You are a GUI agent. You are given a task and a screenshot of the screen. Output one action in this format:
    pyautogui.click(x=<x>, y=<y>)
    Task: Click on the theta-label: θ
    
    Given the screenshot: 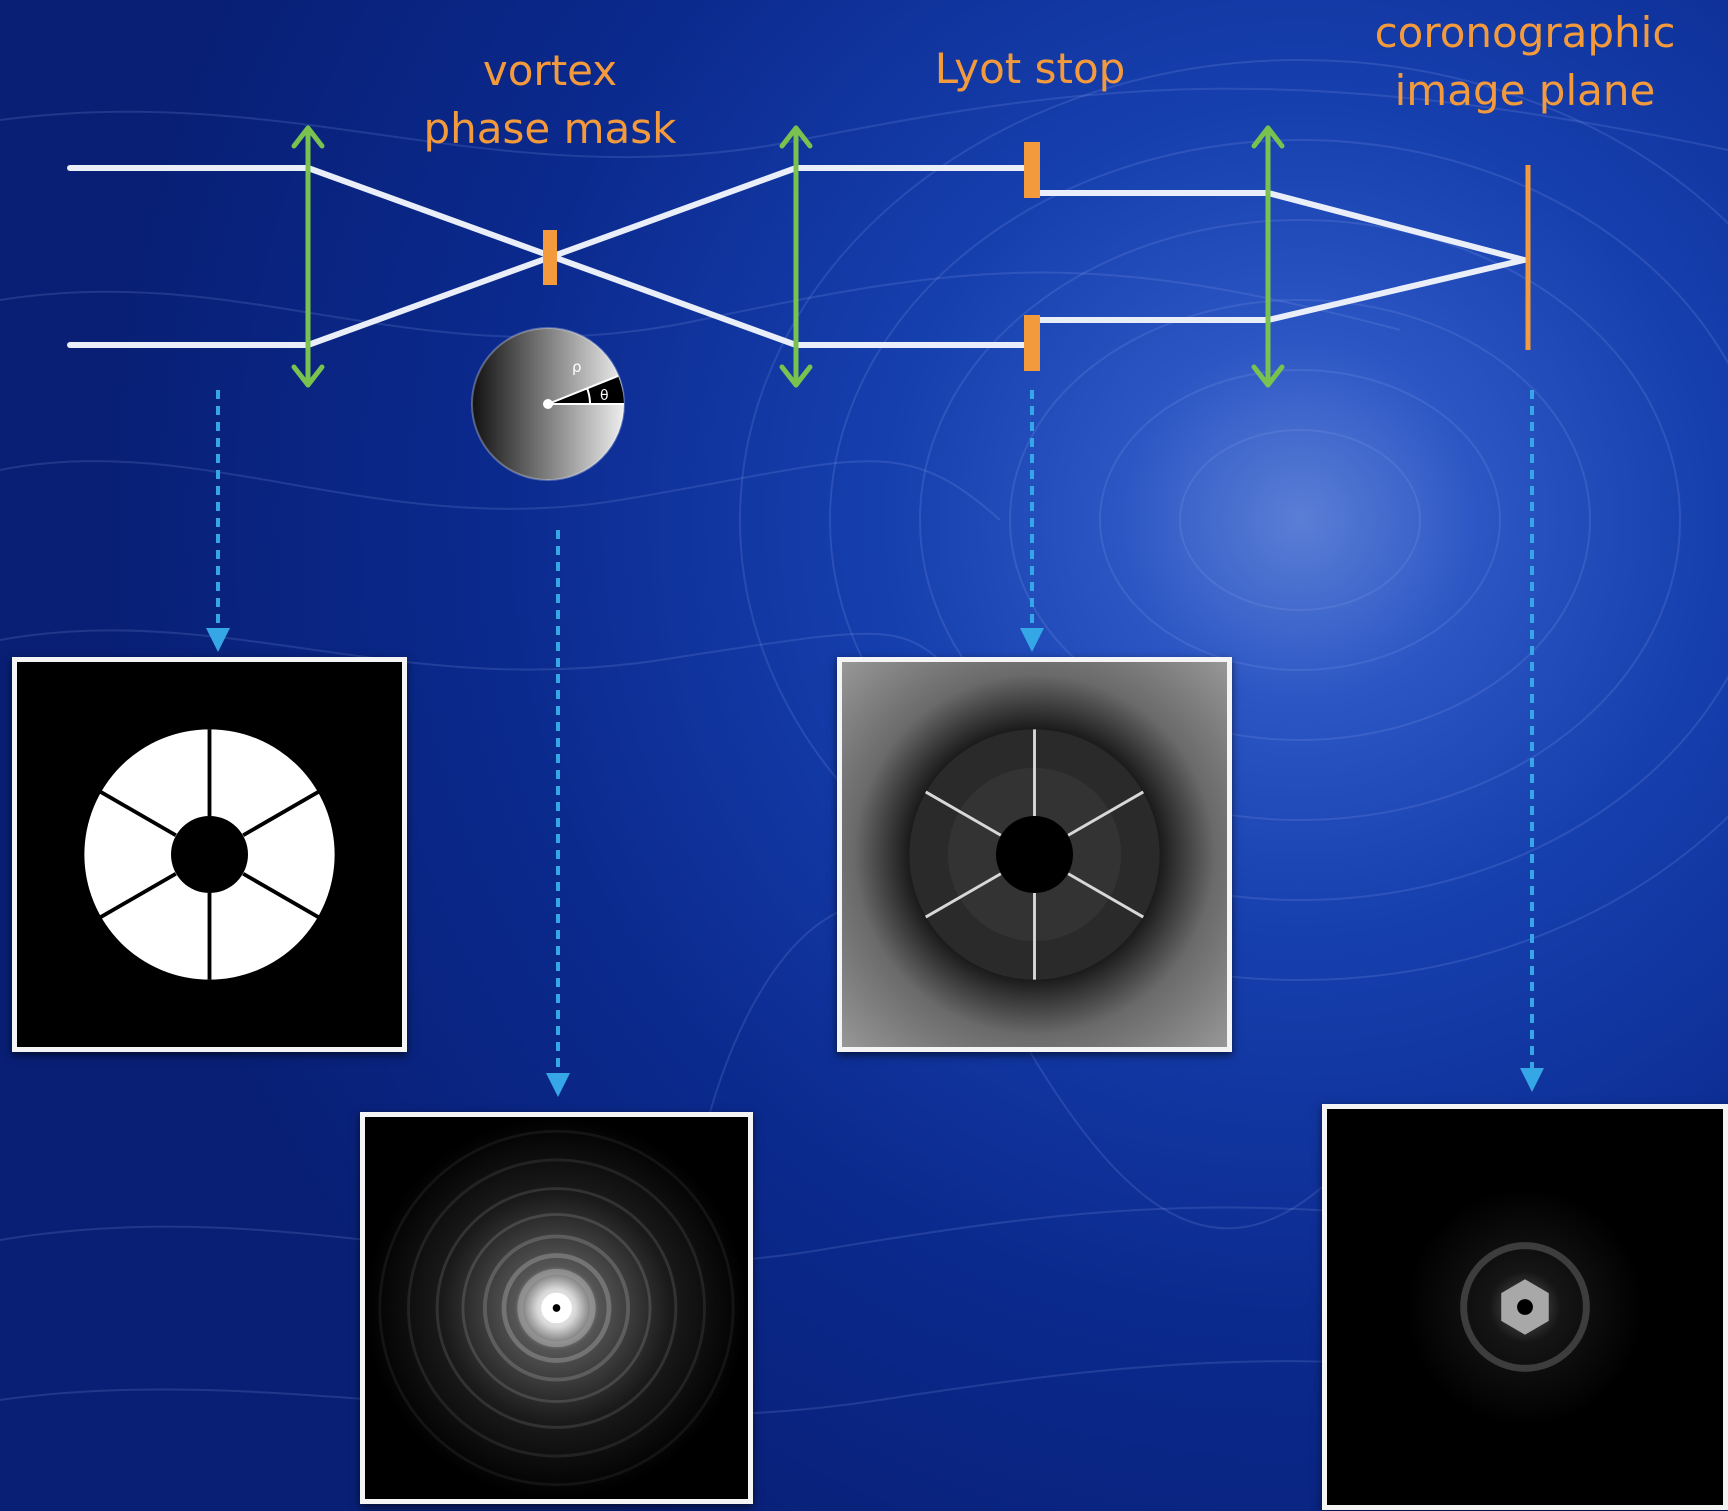 What is the action you would take?
    pyautogui.click(x=604, y=396)
    